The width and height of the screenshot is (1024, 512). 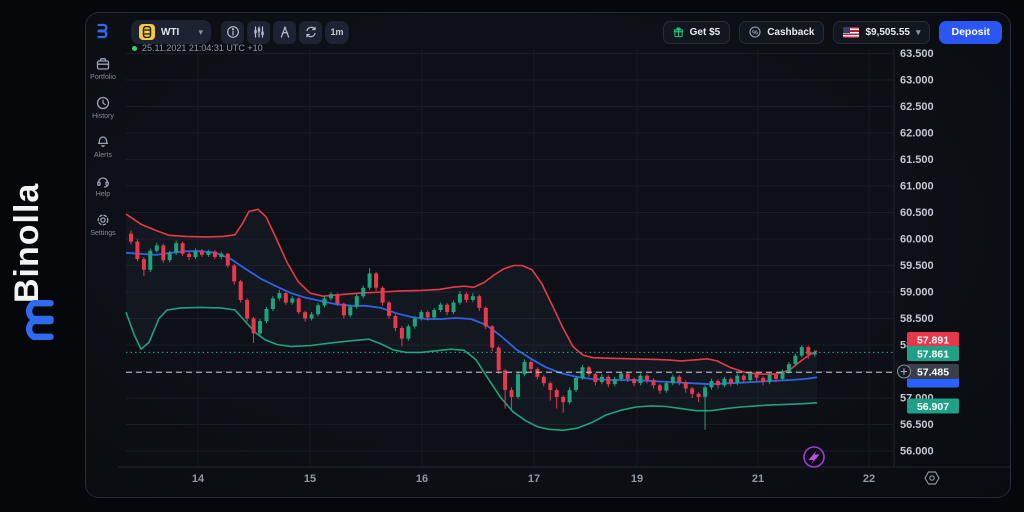 I want to click on chevron-down-icon: ▾, so click(x=918, y=31).